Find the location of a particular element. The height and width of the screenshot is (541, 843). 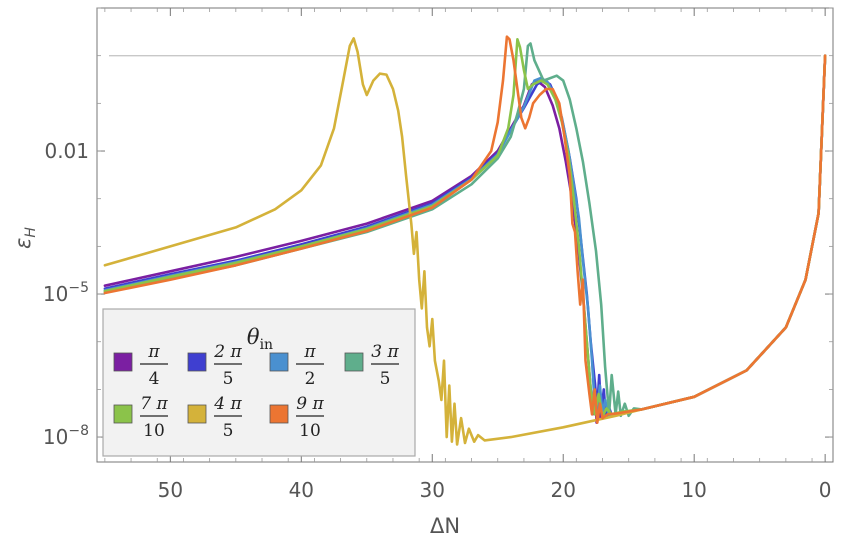

x-tick-label: 30 is located at coordinates (432, 490).